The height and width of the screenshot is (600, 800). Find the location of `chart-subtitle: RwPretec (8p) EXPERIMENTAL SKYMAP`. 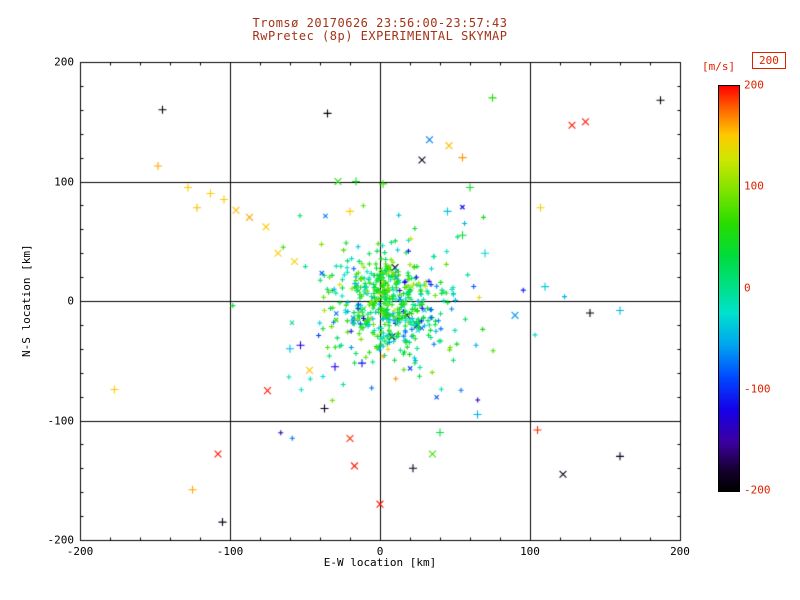

chart-subtitle: RwPretec (8p) EXPERIMENTAL SKYMAP is located at coordinates (380, 36).